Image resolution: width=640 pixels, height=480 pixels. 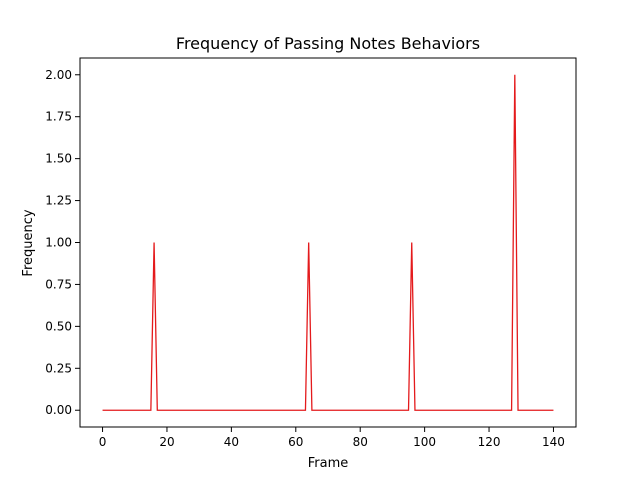 What do you see at coordinates (28, 242) in the screenshot?
I see `y-axis-label: Frequency` at bounding box center [28, 242].